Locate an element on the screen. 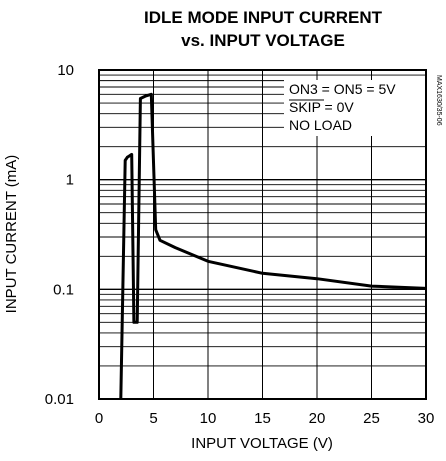 Image resolution: width=446 pixels, height=461 pixels. y-tick-label-3: 10 is located at coordinates (65, 70).